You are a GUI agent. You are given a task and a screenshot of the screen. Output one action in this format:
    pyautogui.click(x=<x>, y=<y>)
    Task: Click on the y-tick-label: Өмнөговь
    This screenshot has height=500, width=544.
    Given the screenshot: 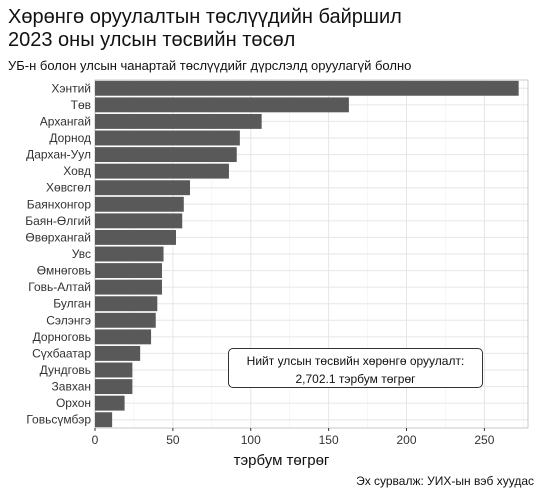 What is the action you would take?
    pyautogui.click(x=64, y=271)
    